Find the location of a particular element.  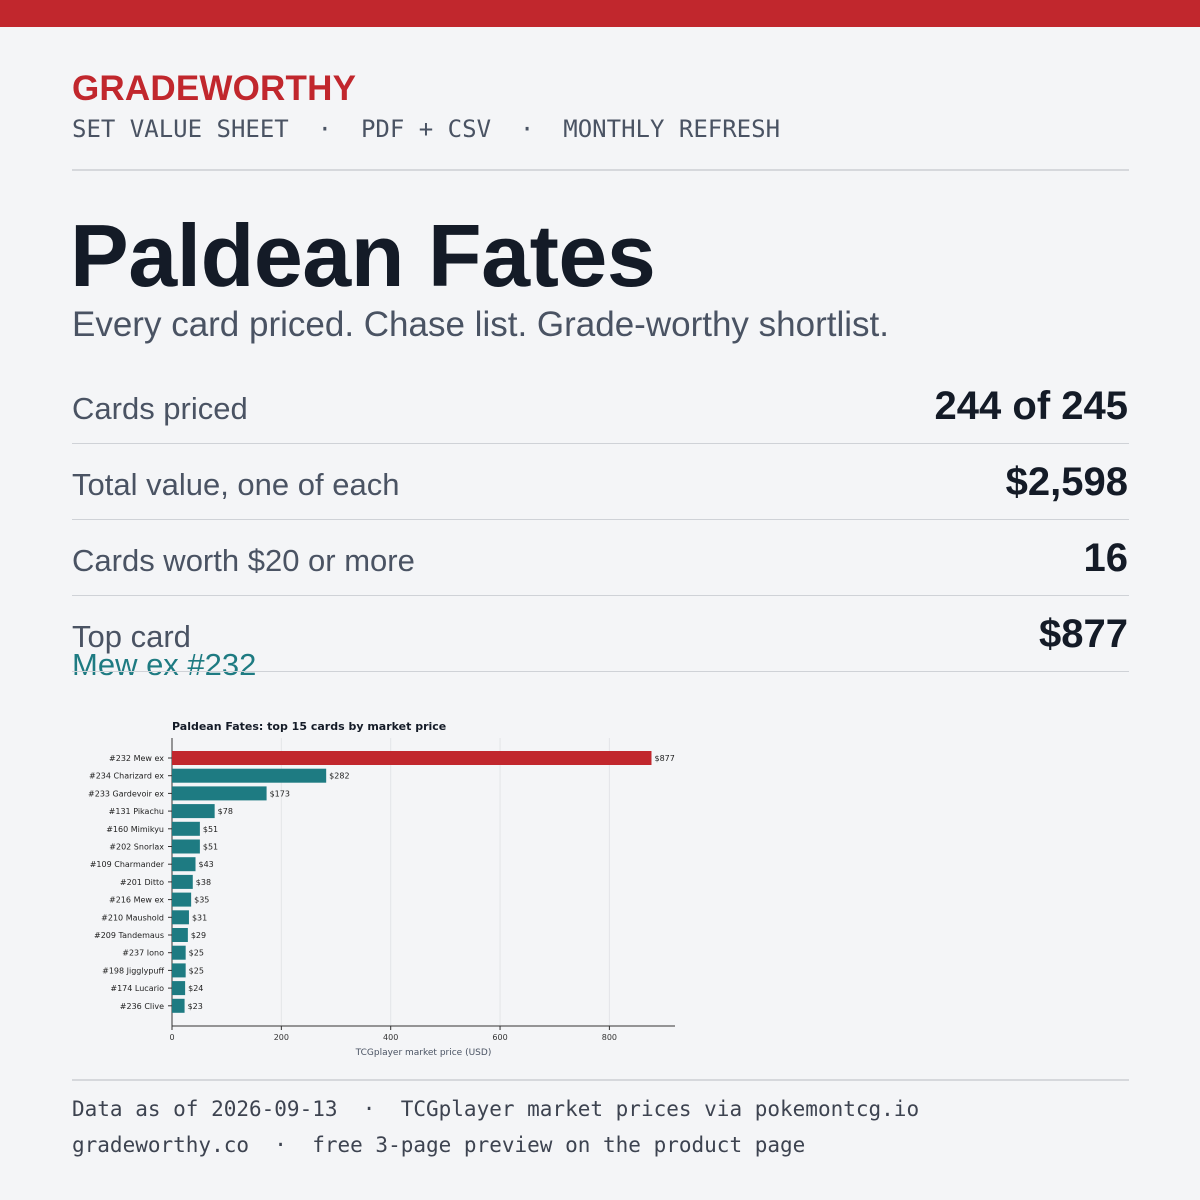

x-axis-label: TCGplayer market price (USD) is located at coordinates (423, 1053).